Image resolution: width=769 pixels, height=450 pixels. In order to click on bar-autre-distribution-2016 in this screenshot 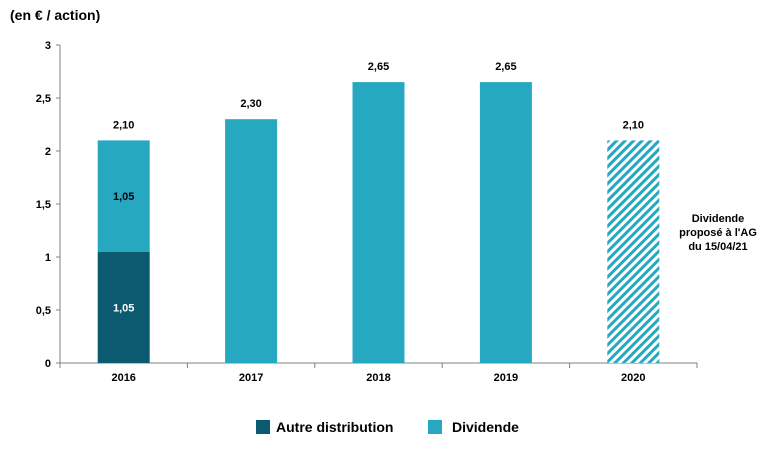, I will do `click(123, 307)`.